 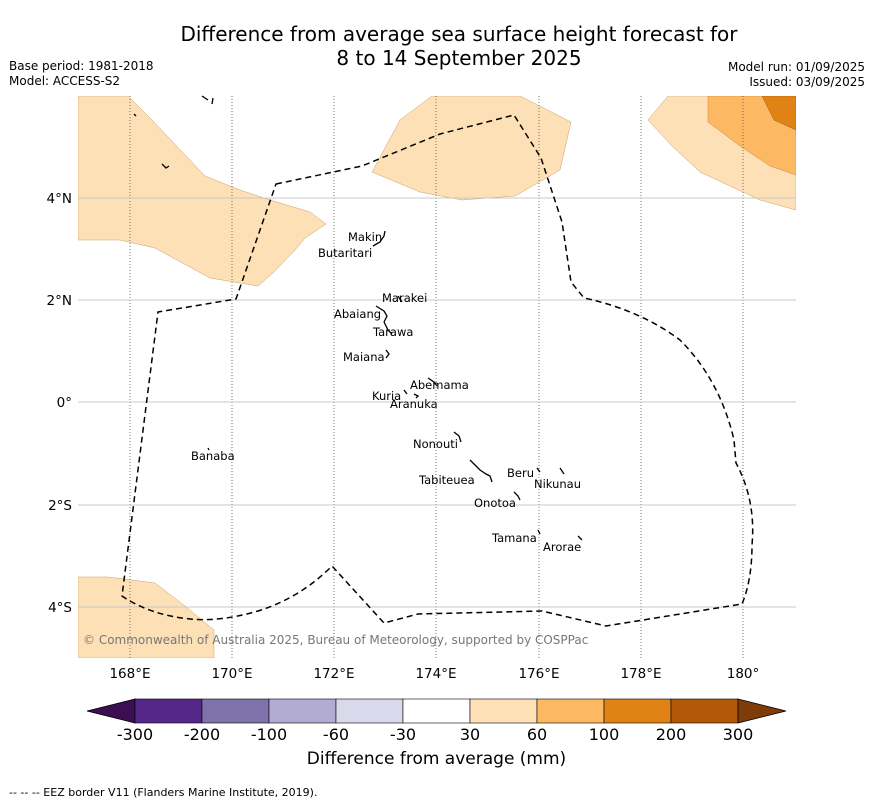 What do you see at coordinates (538, 674) in the screenshot?
I see `lon-tick-label: 176°E` at bounding box center [538, 674].